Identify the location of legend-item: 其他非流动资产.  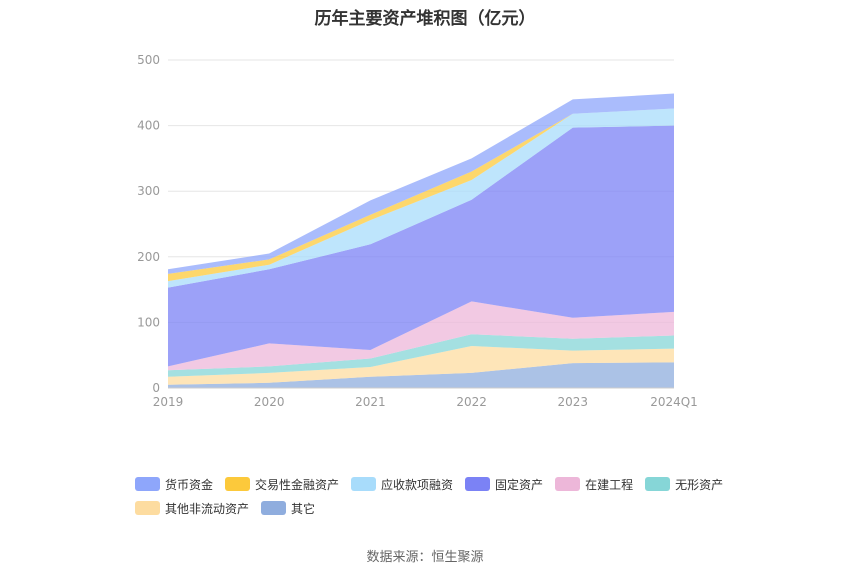
(192, 508).